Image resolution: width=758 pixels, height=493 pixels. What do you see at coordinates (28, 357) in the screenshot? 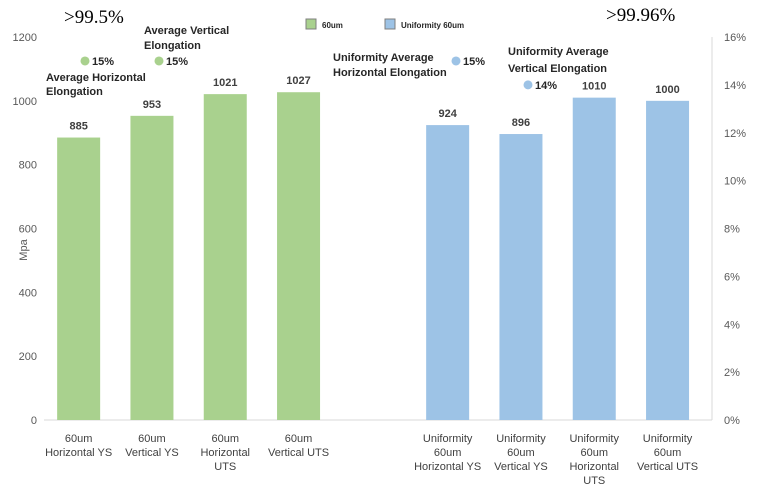
I see `y-tick-label: 200` at bounding box center [28, 357].